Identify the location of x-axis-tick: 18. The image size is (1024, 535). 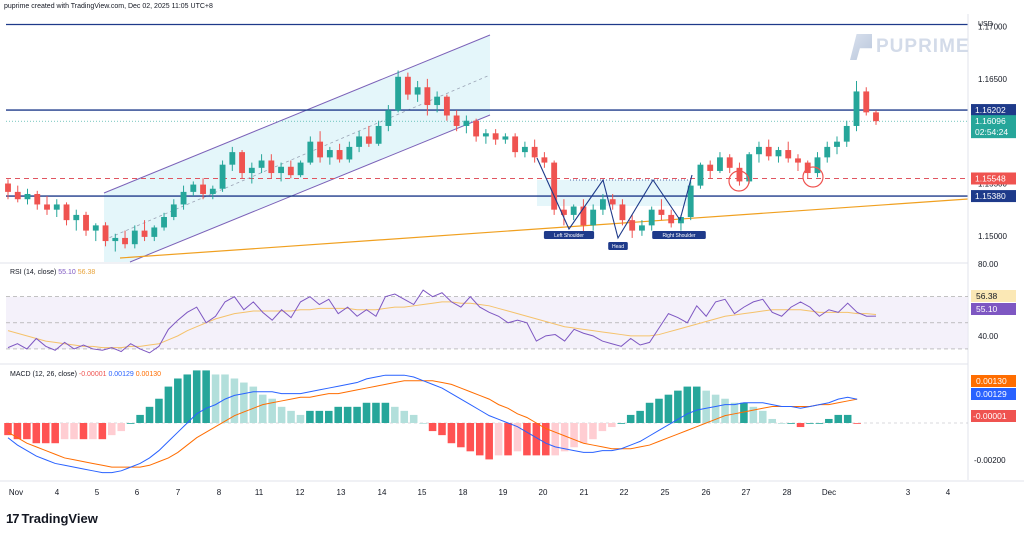
(463, 492).